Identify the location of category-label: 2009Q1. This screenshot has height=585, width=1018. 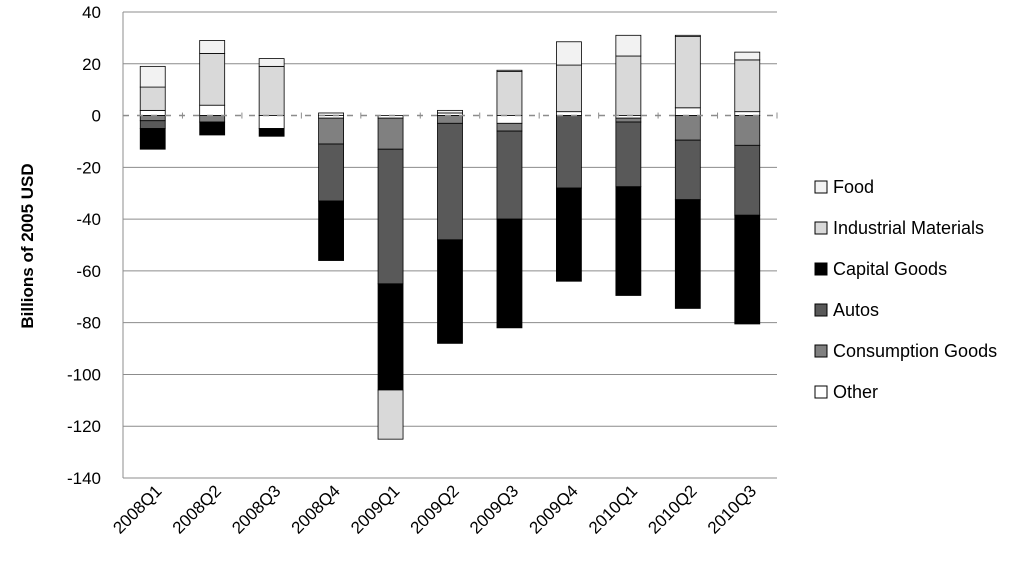
(375, 509).